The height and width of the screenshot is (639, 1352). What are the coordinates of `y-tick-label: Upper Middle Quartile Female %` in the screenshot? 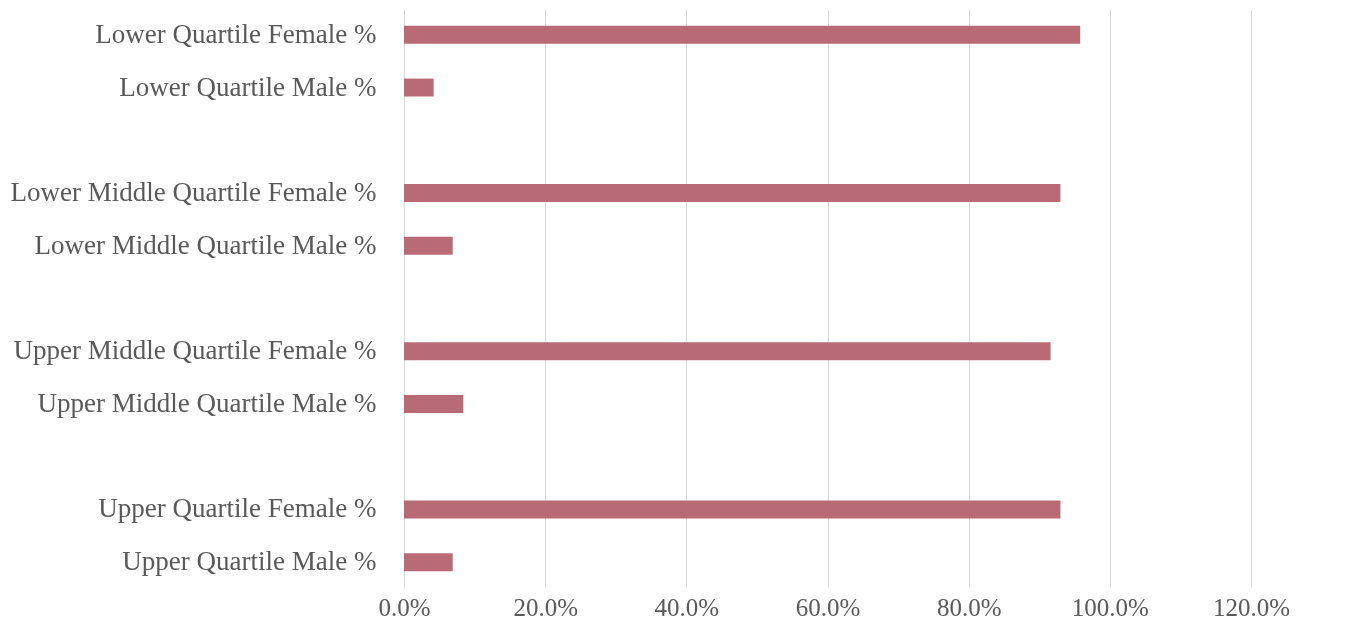 It's located at (195, 350).